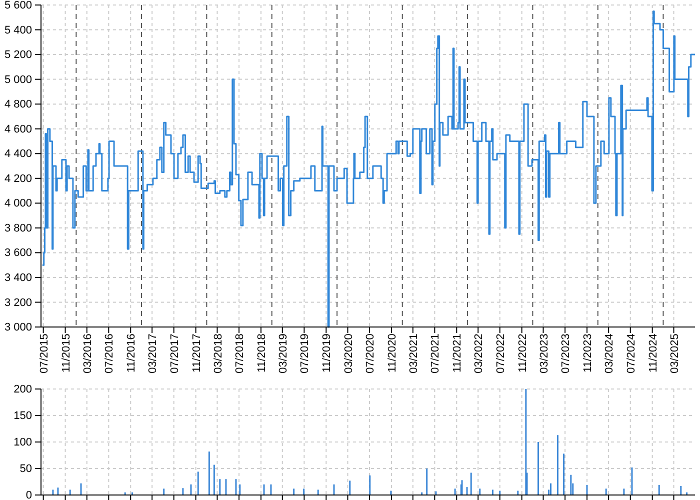  What do you see at coordinates (610, 354) in the screenshot?
I see `x-tick-label: 03/2024` at bounding box center [610, 354].